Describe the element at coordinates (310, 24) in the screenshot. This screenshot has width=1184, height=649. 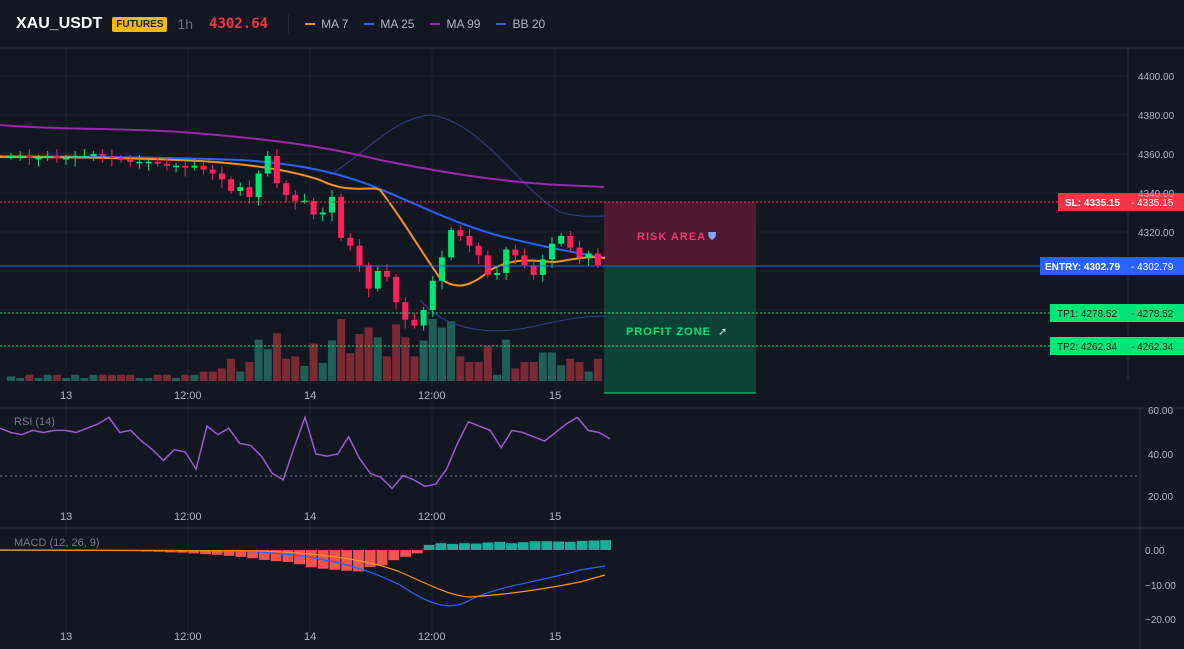
I see `ma7-swatch-icon` at that location.